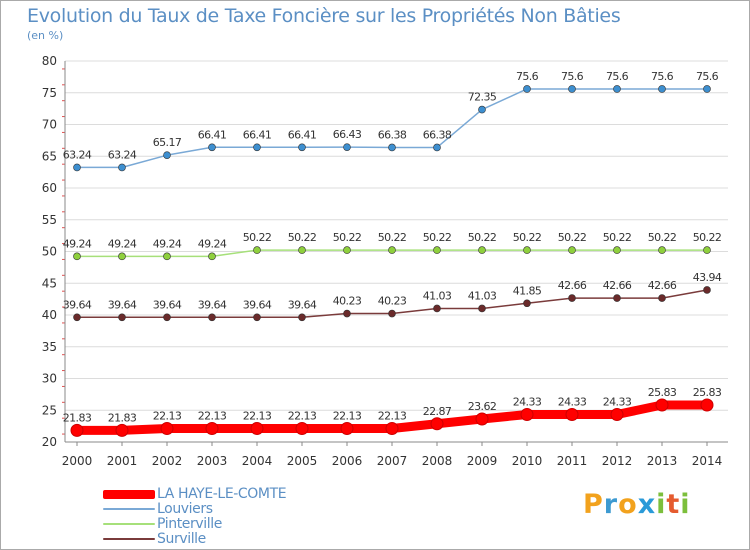  What do you see at coordinates (572, 461) in the screenshot?
I see `x-tick-label: 2011` at bounding box center [572, 461].